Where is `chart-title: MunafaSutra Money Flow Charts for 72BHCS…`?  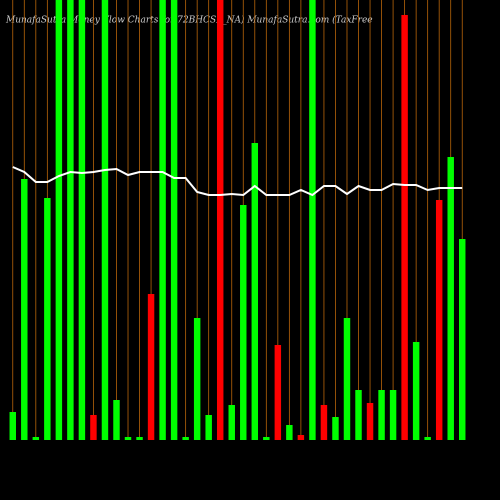 chart-title: MunafaSutra Money Flow Charts for 72BHCS… is located at coordinates (189, 20).